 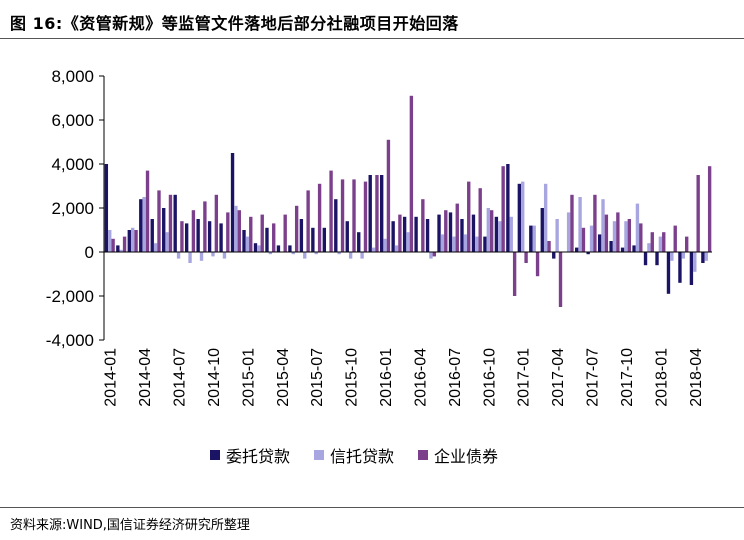 What do you see at coordinates (317, 377) in the screenshot?
I see `x-tick-label: 2015-07` at bounding box center [317, 377].